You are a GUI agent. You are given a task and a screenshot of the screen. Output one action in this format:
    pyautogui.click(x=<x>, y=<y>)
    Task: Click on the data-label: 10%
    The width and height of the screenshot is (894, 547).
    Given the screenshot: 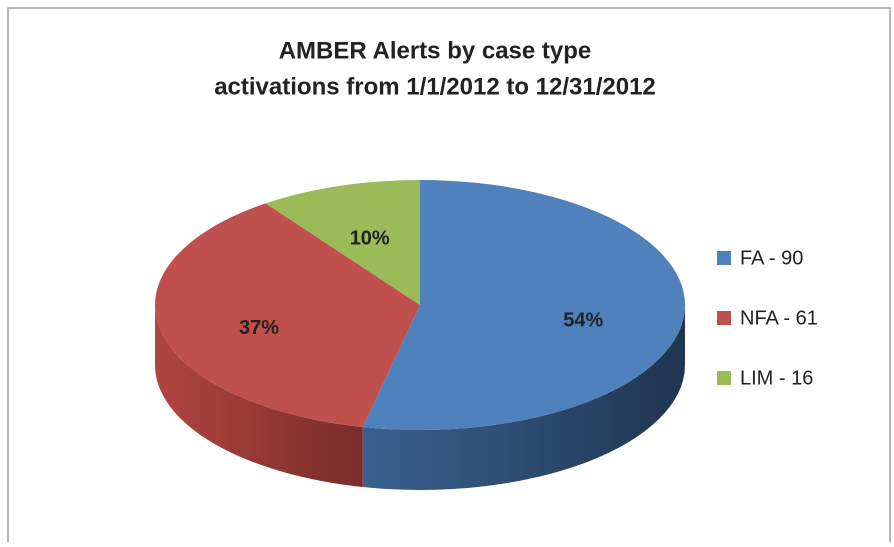 What is the action you would take?
    pyautogui.click(x=370, y=239)
    